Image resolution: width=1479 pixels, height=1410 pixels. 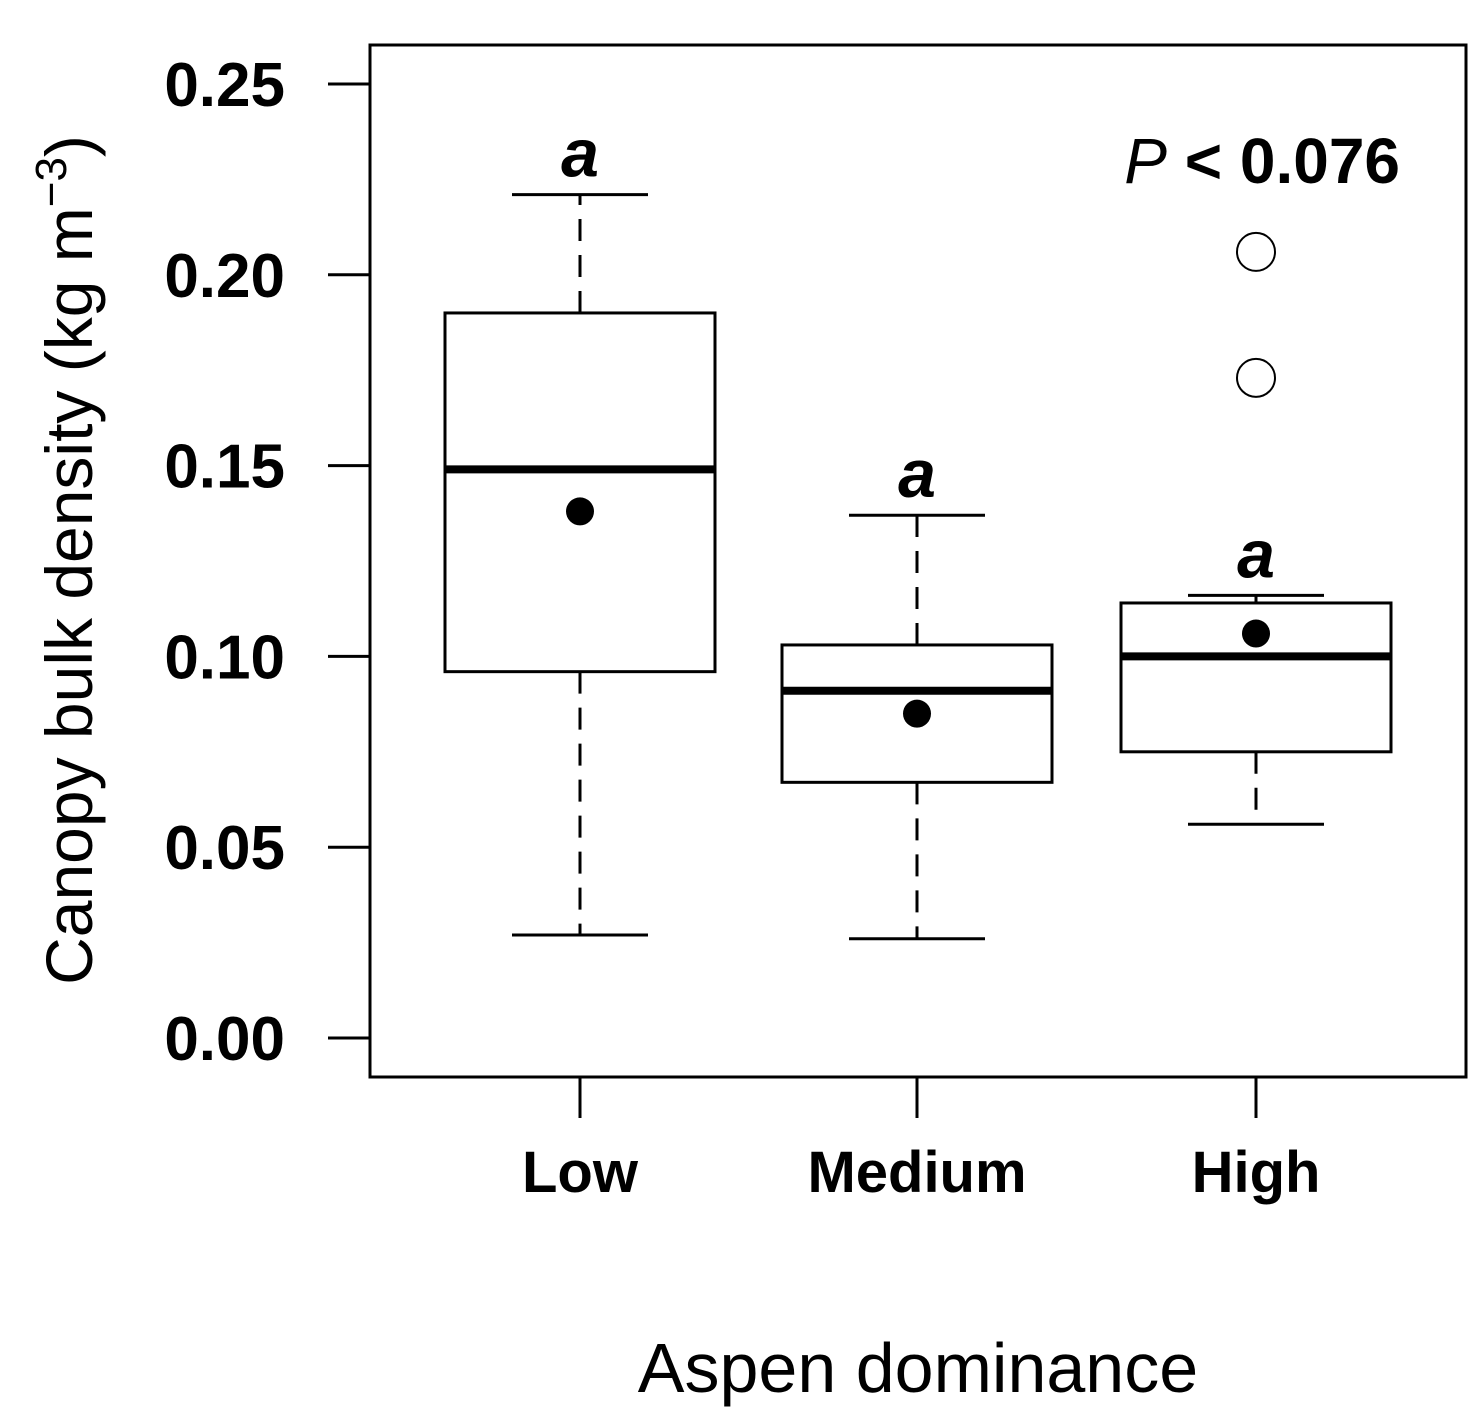 I want to click on y-tick-label: 0.05, so click(x=224, y=848).